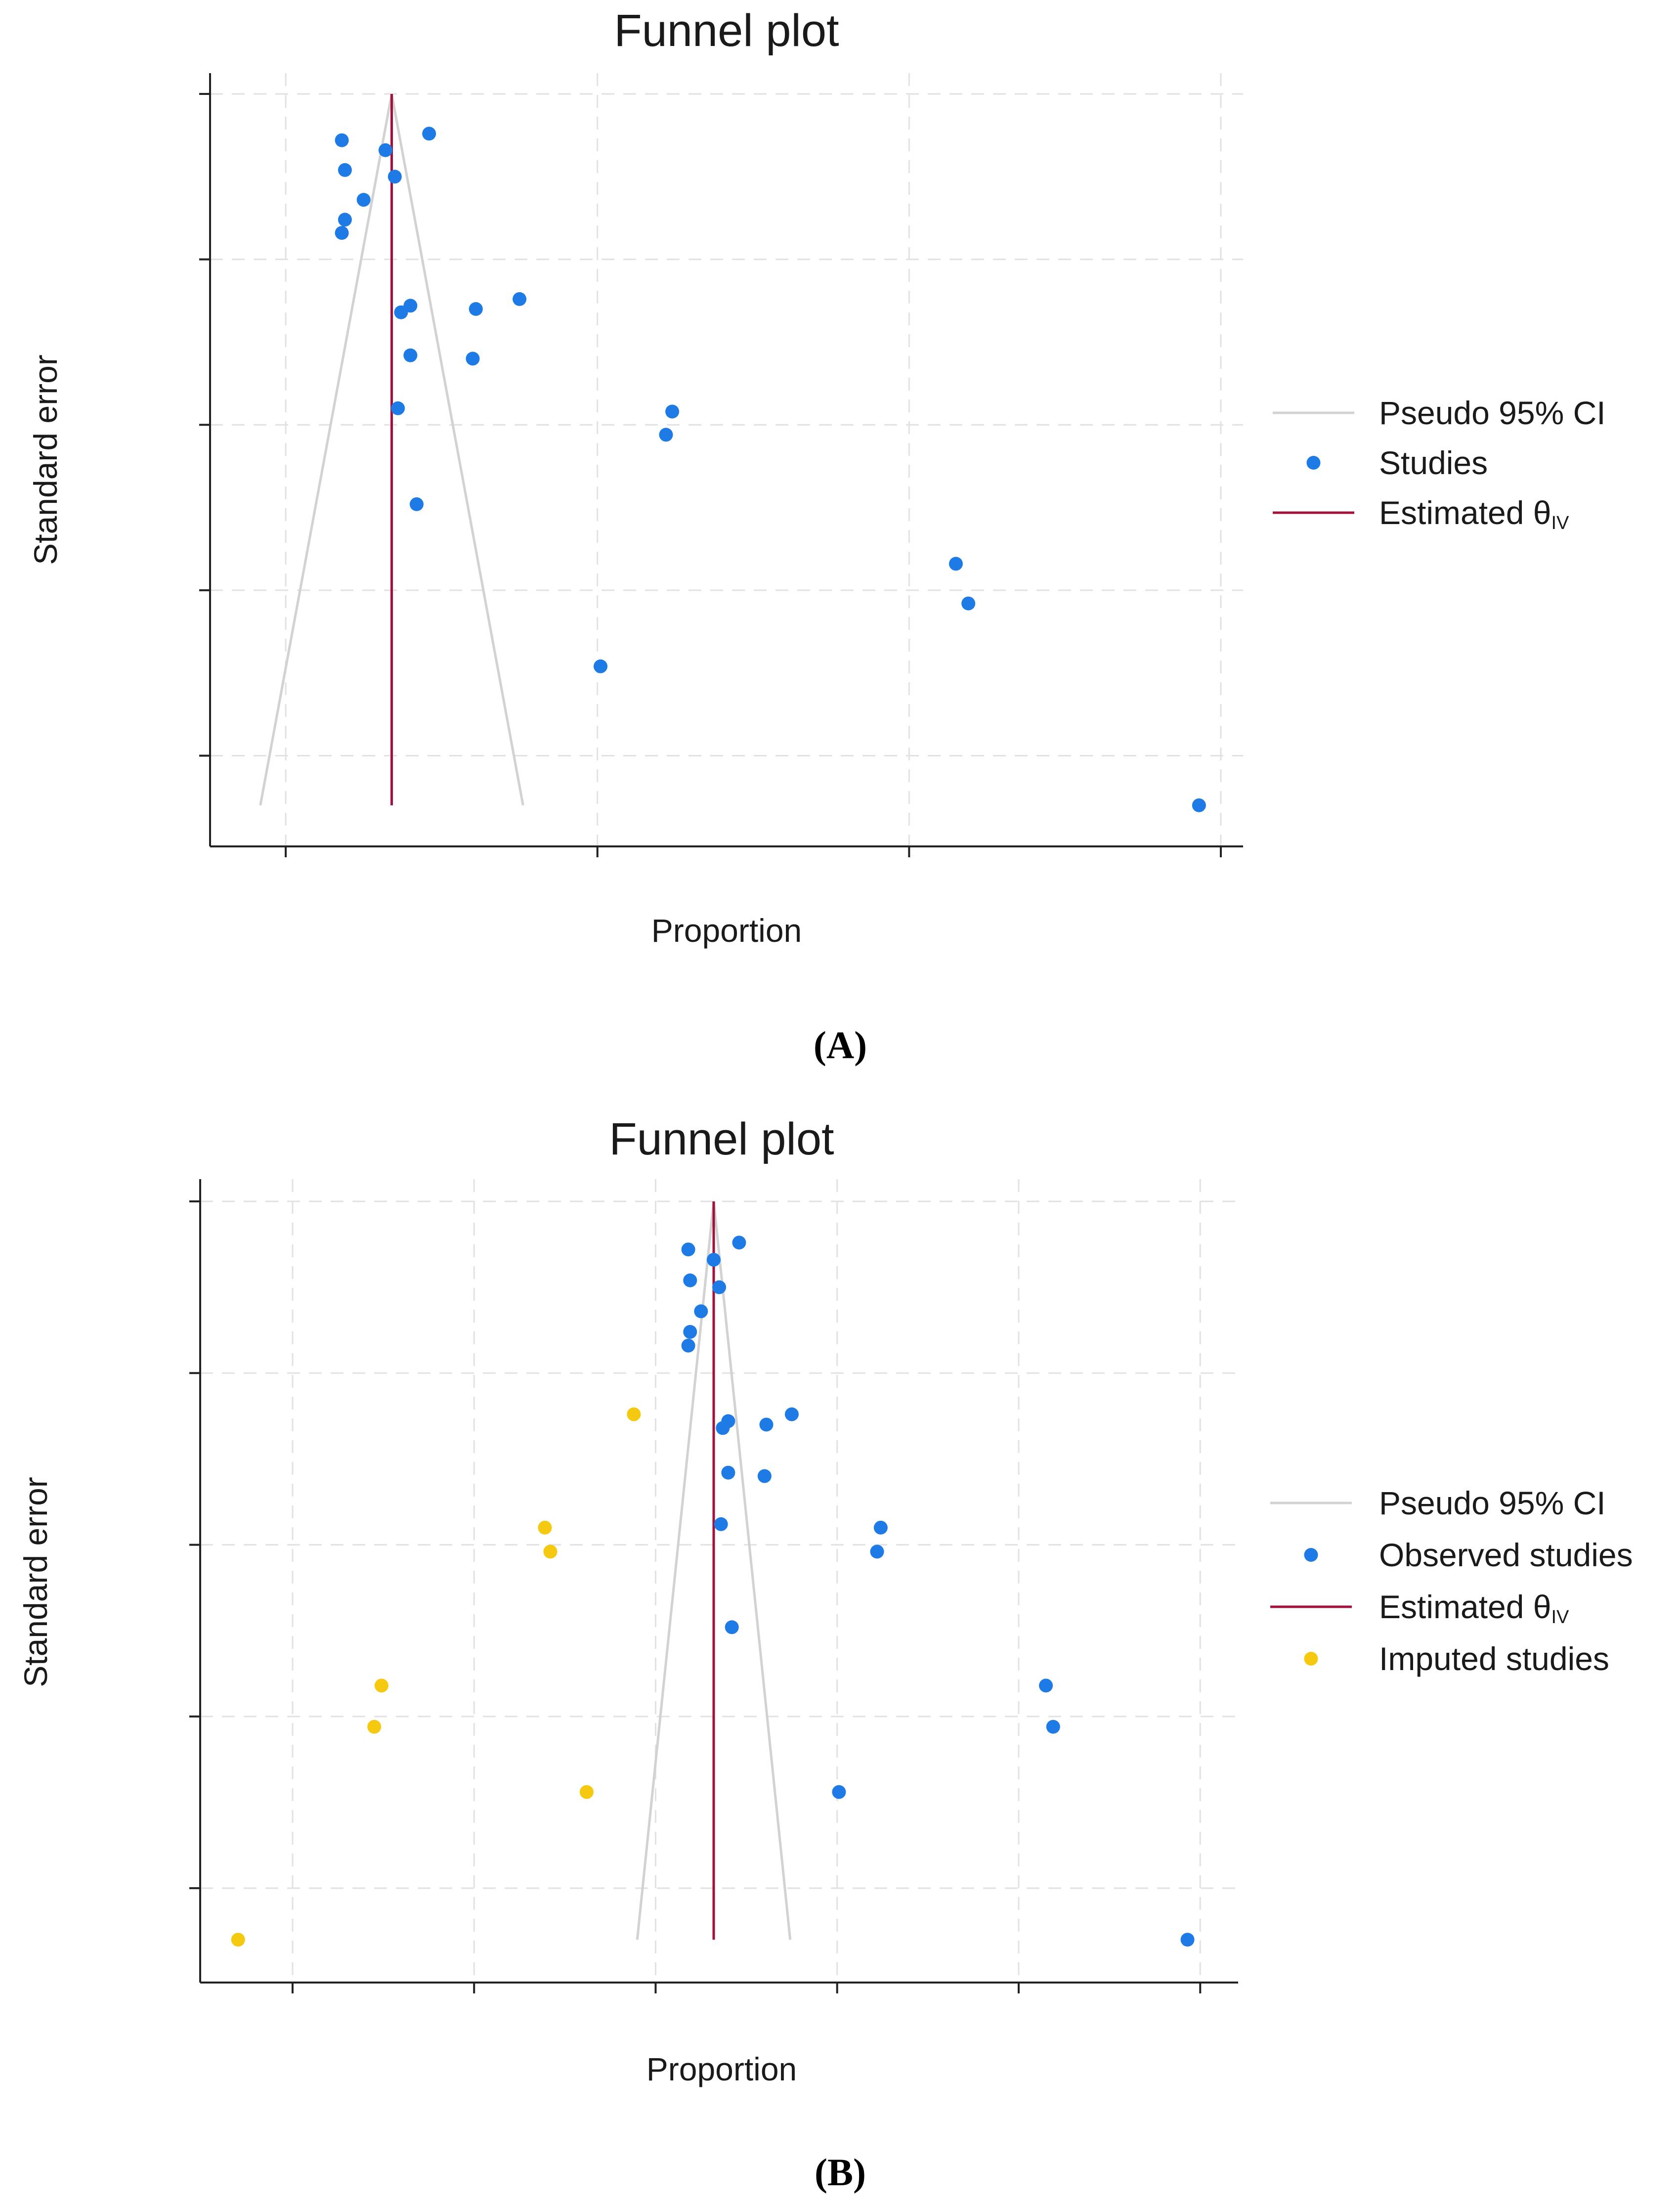  I want to click on panel-b-x-axis-label: Proportion, so click(721, 2069).